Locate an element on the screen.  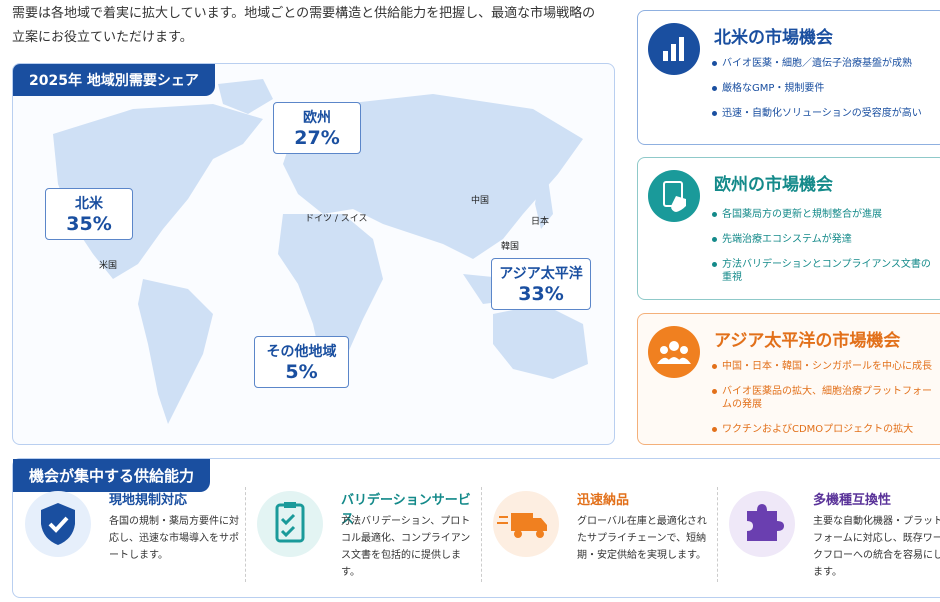
bullet: バイオ医薬・細胞／遺伝子治療基盤が成熟 is located at coordinates (824, 63).